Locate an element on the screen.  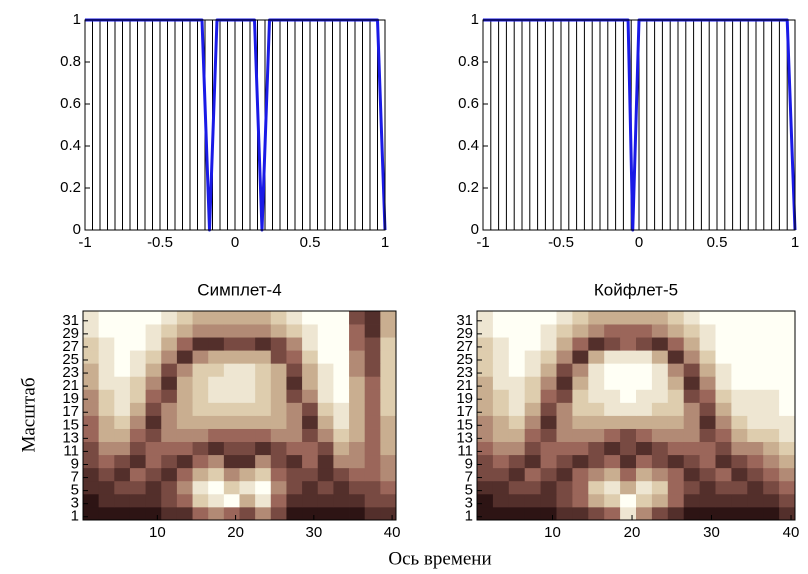
y-tick-label: 19 is located at coordinates (464, 398).